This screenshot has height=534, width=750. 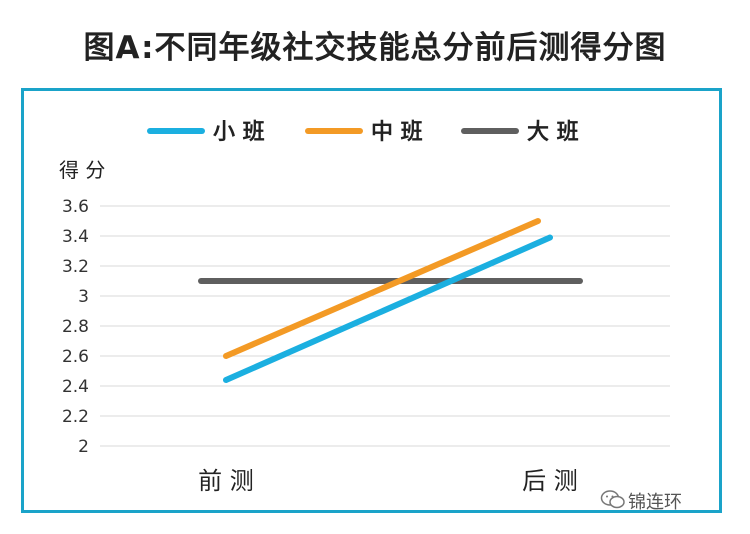 I want to click on y-tick-label: 3, so click(x=83, y=297).